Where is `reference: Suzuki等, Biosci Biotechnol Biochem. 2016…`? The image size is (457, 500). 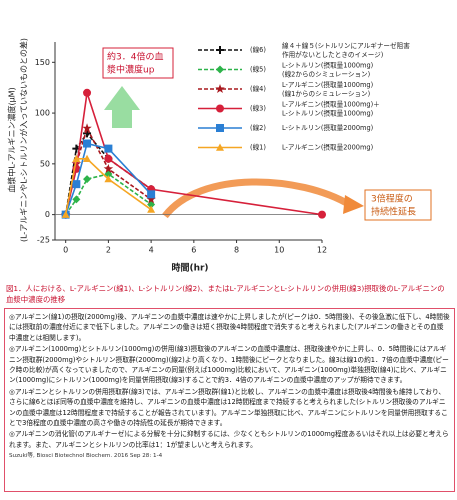
reference: Suzuki等, Biosci Biotechnol Biochem. 2016… is located at coordinates (86, 456).